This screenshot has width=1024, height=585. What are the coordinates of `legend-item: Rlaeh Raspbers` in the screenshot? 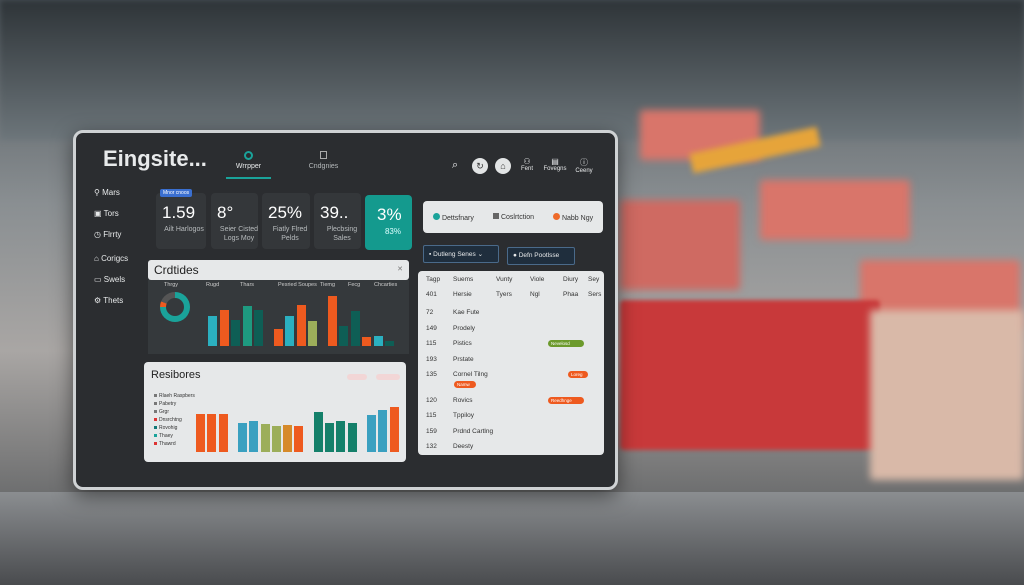 It's located at (174, 396).